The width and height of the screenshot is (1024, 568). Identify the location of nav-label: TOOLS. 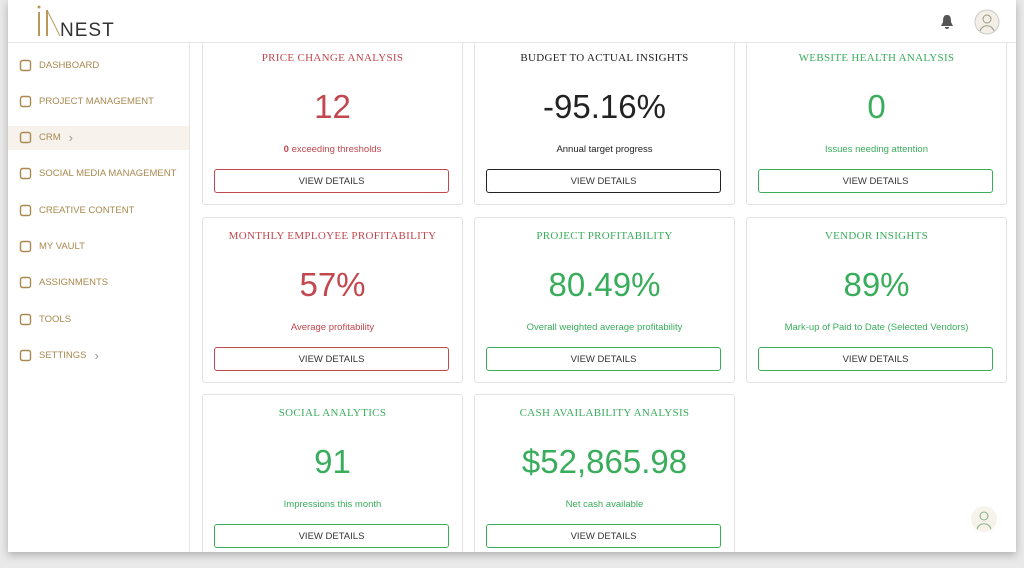
(55, 319).